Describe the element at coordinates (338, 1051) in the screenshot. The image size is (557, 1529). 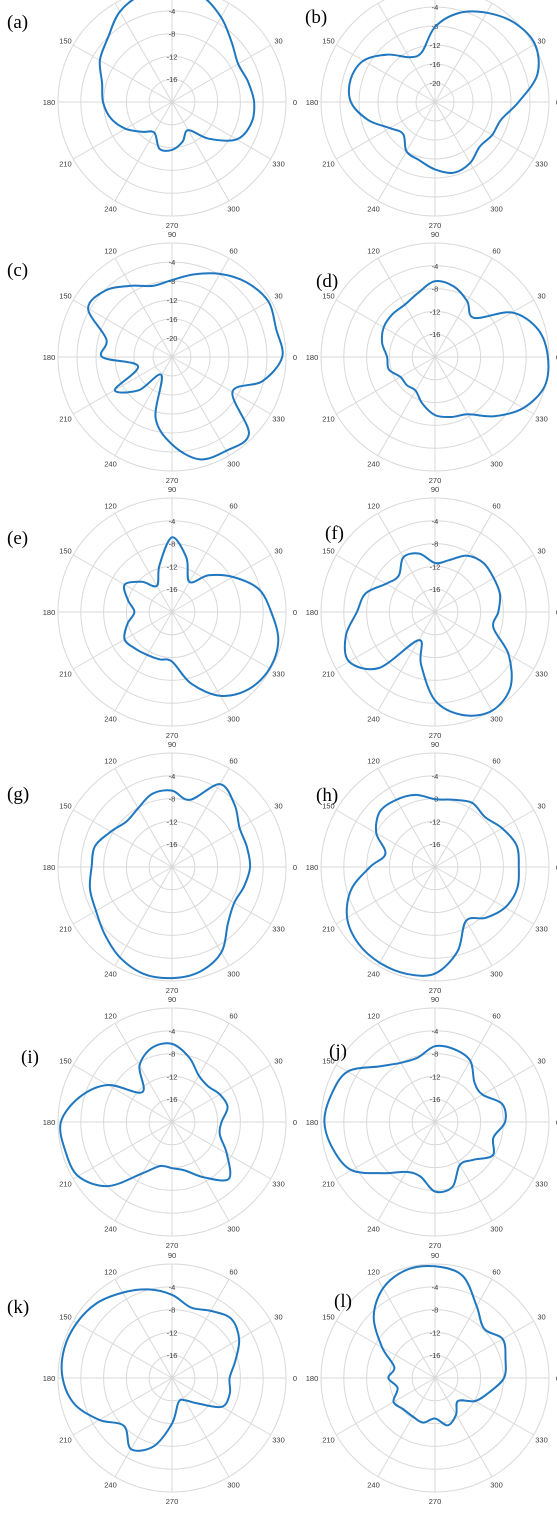
I see `panel-label: (j)` at that location.